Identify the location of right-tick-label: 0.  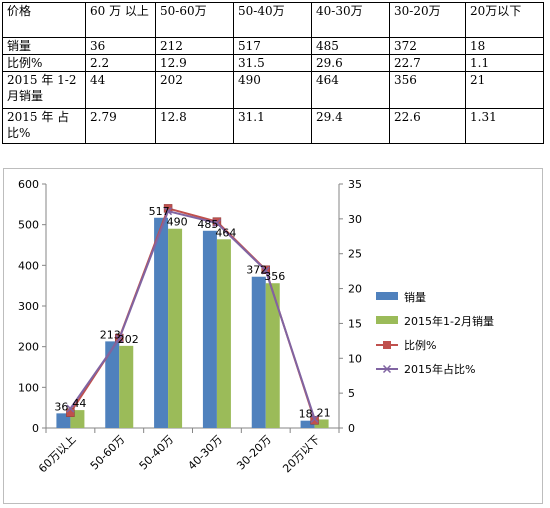
(351, 428).